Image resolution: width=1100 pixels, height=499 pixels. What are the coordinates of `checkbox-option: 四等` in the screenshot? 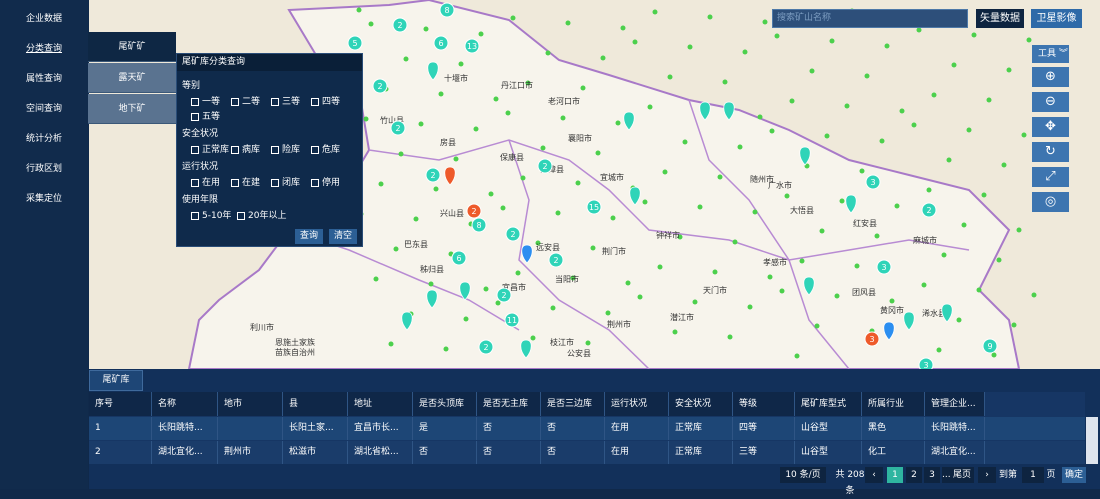 It's located at (325, 100).